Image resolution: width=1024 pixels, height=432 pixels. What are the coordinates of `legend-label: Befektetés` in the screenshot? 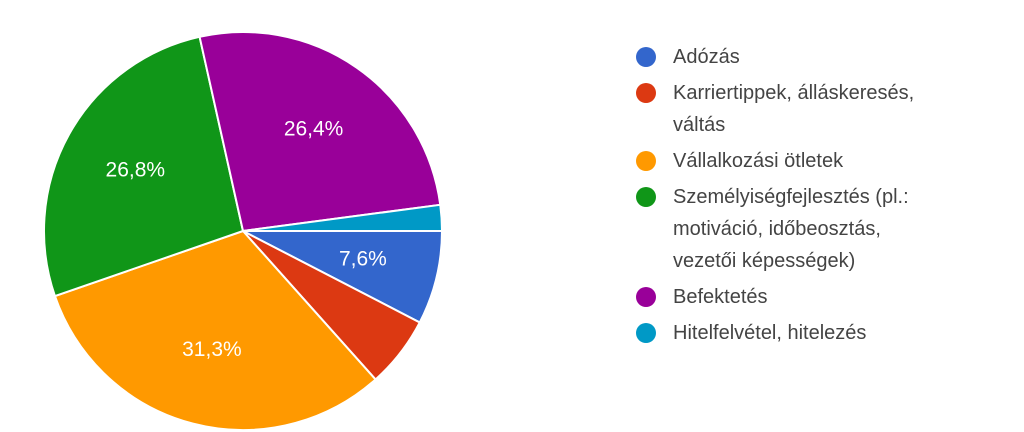 It's located at (720, 297).